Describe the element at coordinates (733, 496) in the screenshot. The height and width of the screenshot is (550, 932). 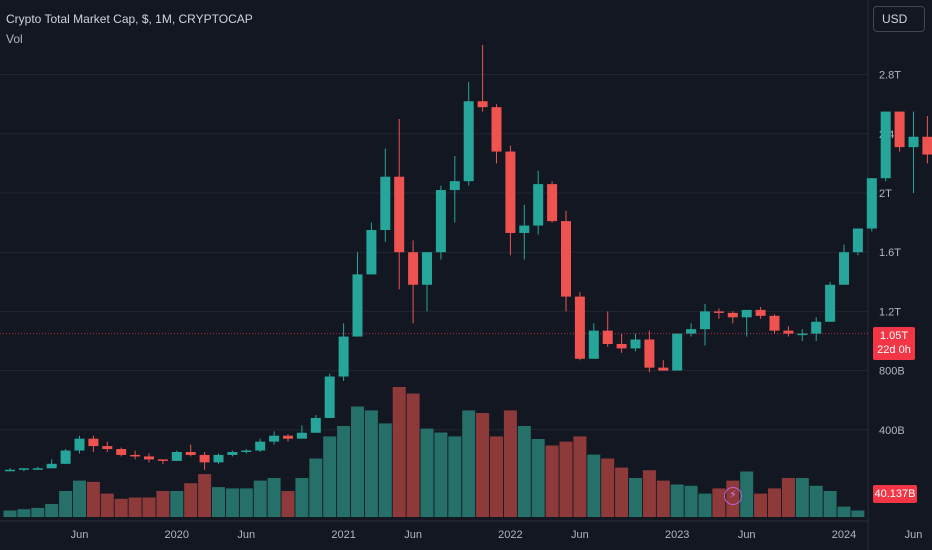
I see `lightning-bolt-icon: ⚡` at that location.